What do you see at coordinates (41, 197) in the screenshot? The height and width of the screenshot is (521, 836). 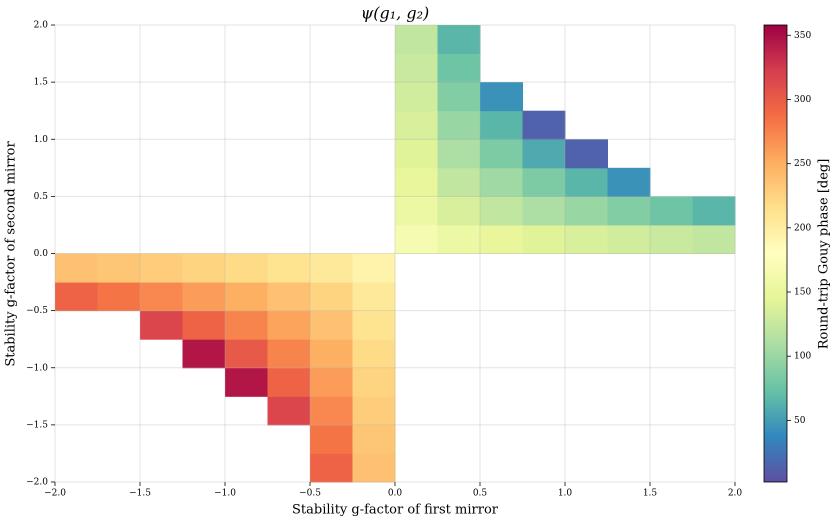 I see `y-tick-label: 0.5` at bounding box center [41, 197].